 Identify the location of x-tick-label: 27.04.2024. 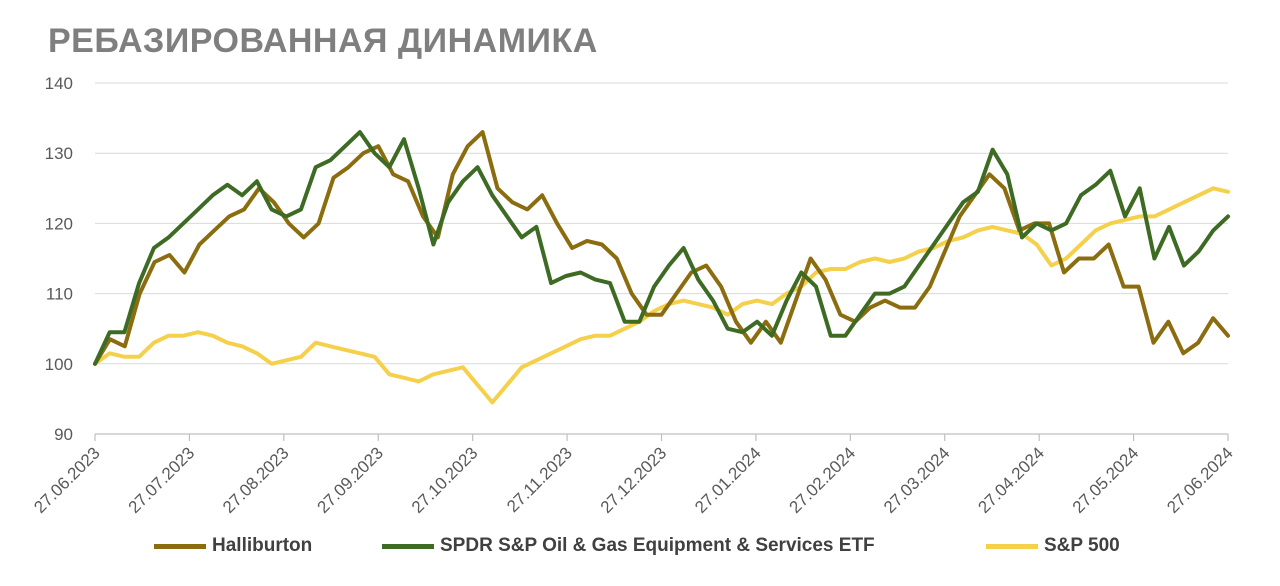
(1011, 480).